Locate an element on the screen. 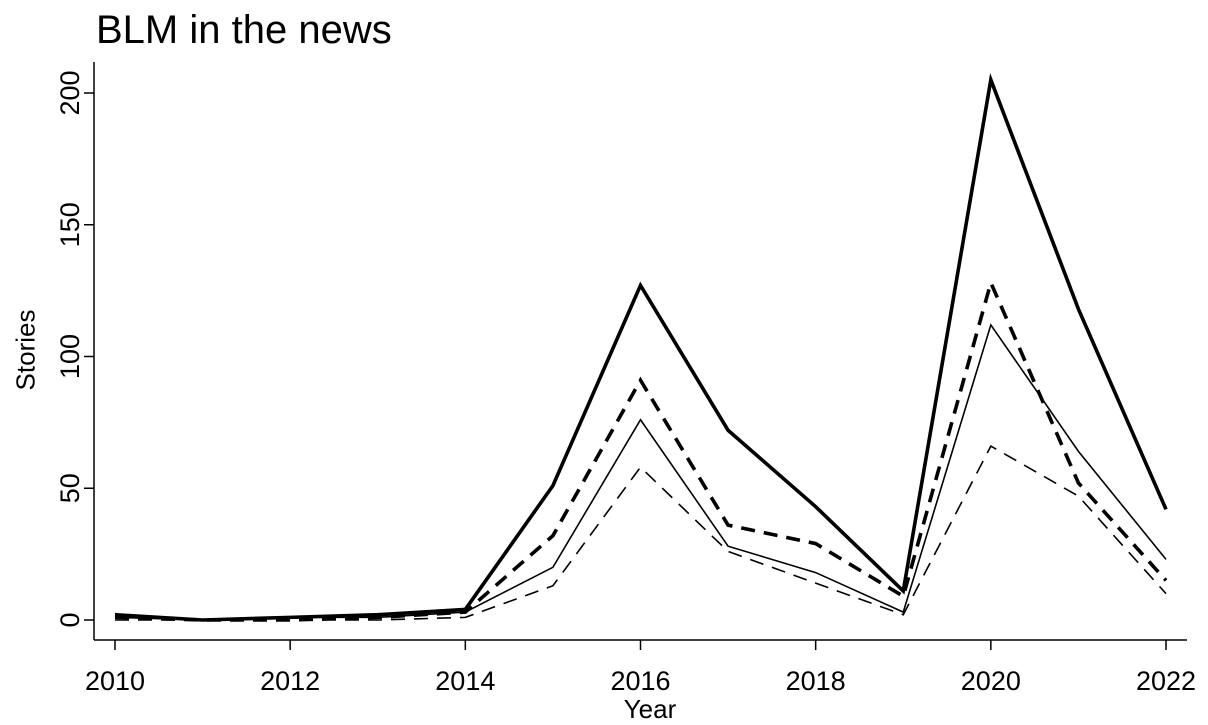 This screenshot has height=725, width=1208. x-ticks: 2010 2012 2014 2016 2018 2020 2022 is located at coordinates (640, 668).